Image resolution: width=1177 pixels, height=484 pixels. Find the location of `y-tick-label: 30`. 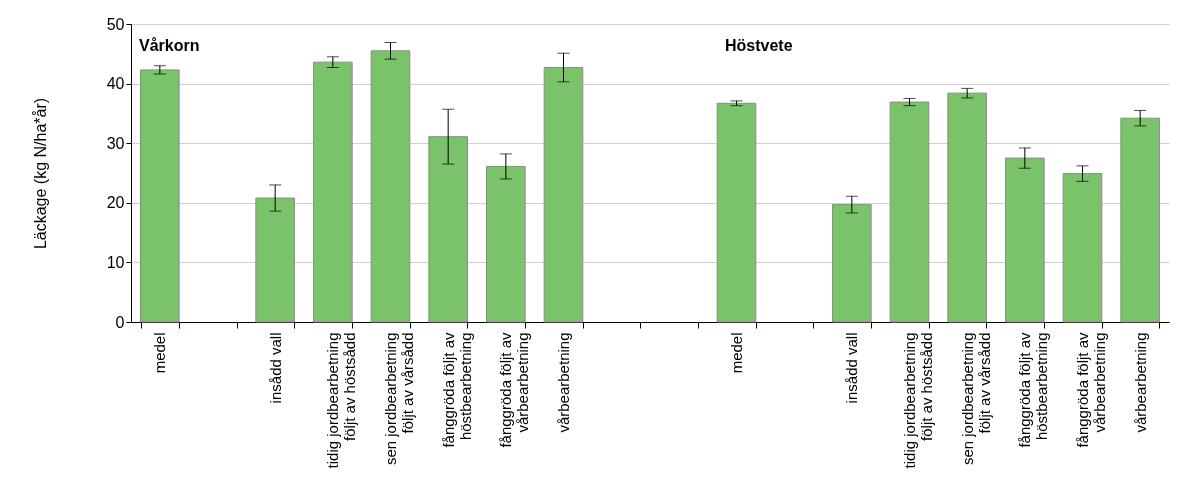

y-tick-label: 30 is located at coordinates (115, 143).